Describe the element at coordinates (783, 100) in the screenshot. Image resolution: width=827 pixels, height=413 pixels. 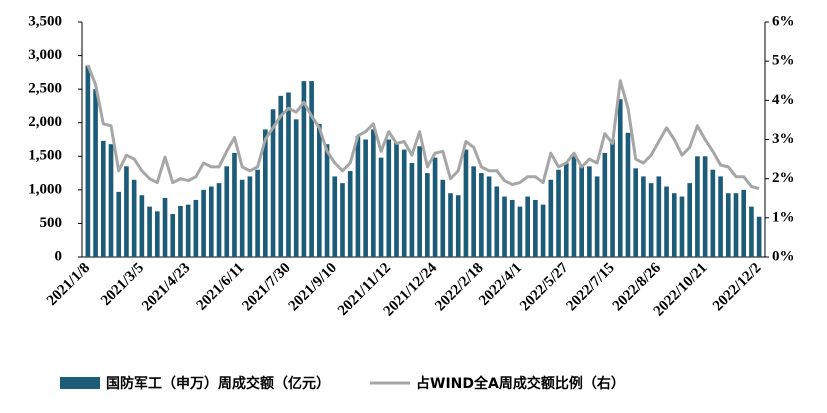
I see `y2-tick-label: 4%` at that location.